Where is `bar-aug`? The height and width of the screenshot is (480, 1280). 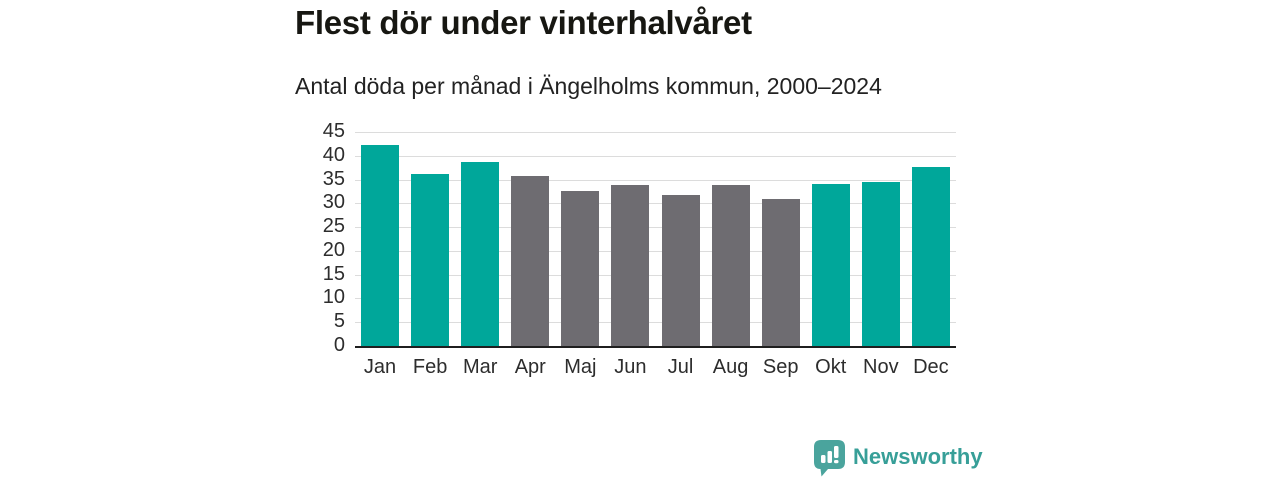 bar-aug is located at coordinates (730, 265).